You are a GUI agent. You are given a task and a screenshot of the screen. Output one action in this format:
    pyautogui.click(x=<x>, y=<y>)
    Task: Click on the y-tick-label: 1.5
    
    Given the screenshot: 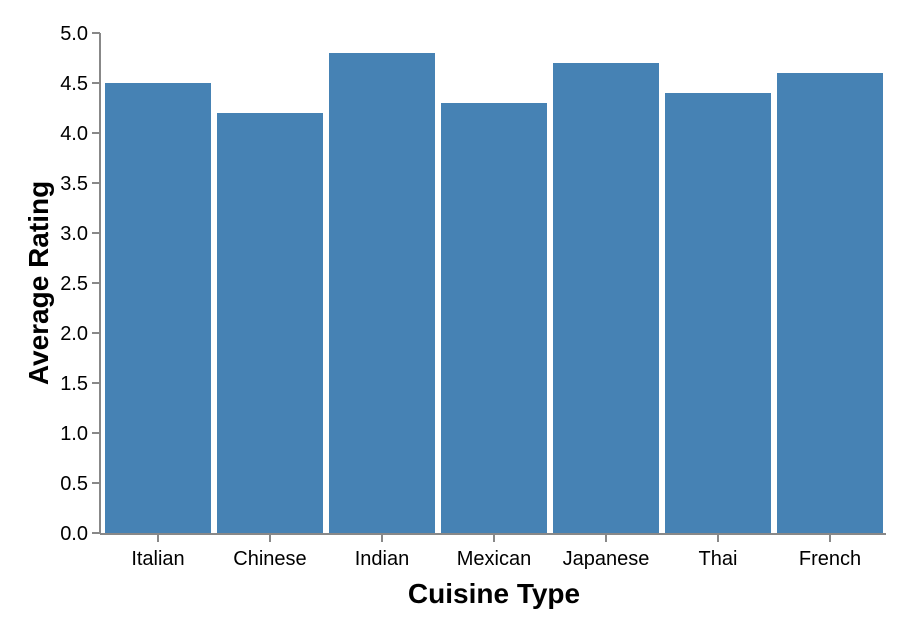 What is the action you would take?
    pyautogui.click(x=74, y=384)
    